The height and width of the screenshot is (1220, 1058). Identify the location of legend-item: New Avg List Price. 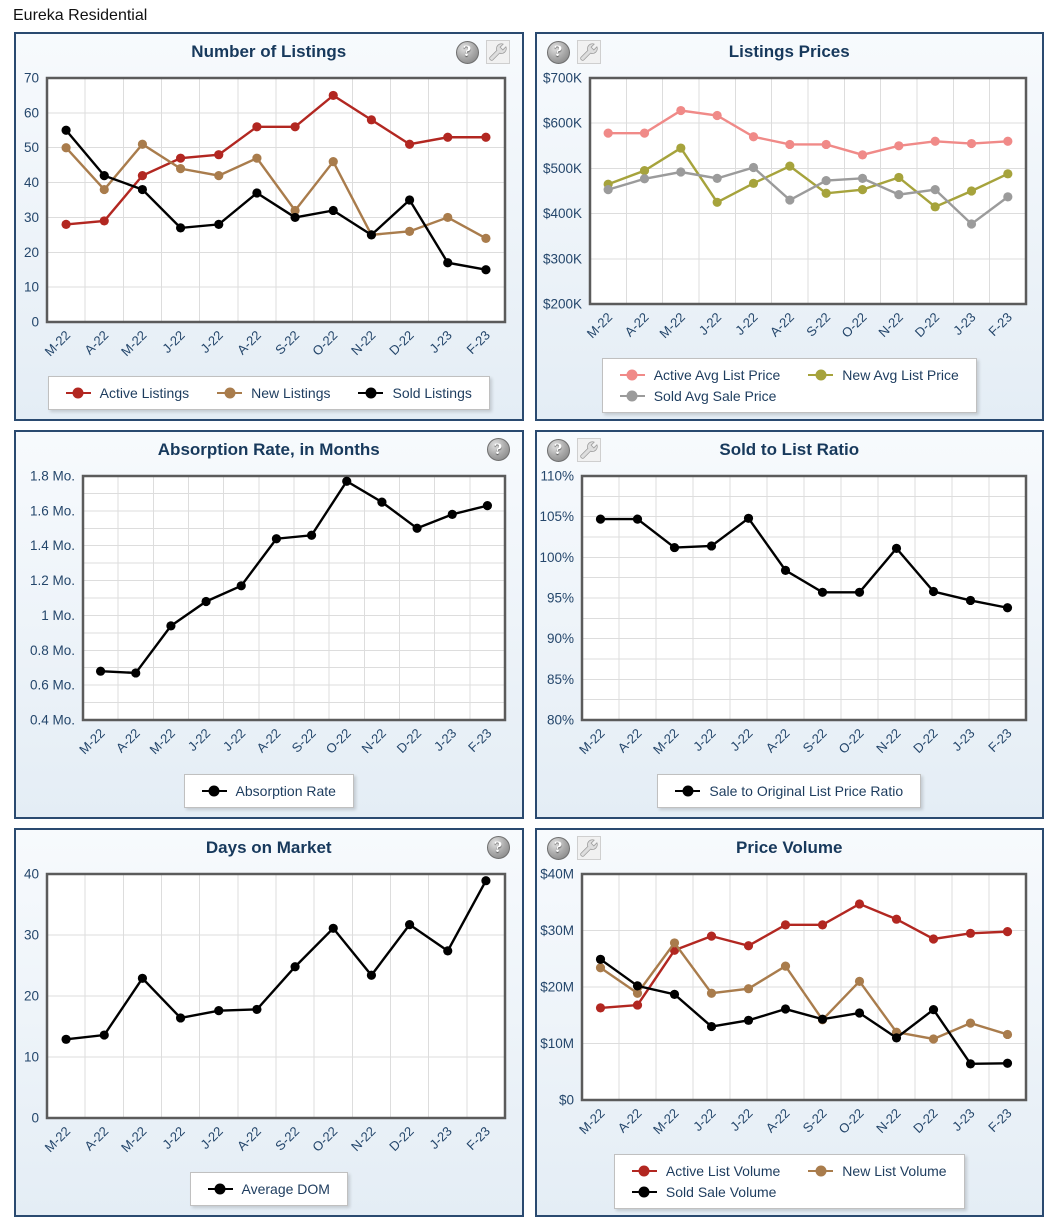
(883, 375).